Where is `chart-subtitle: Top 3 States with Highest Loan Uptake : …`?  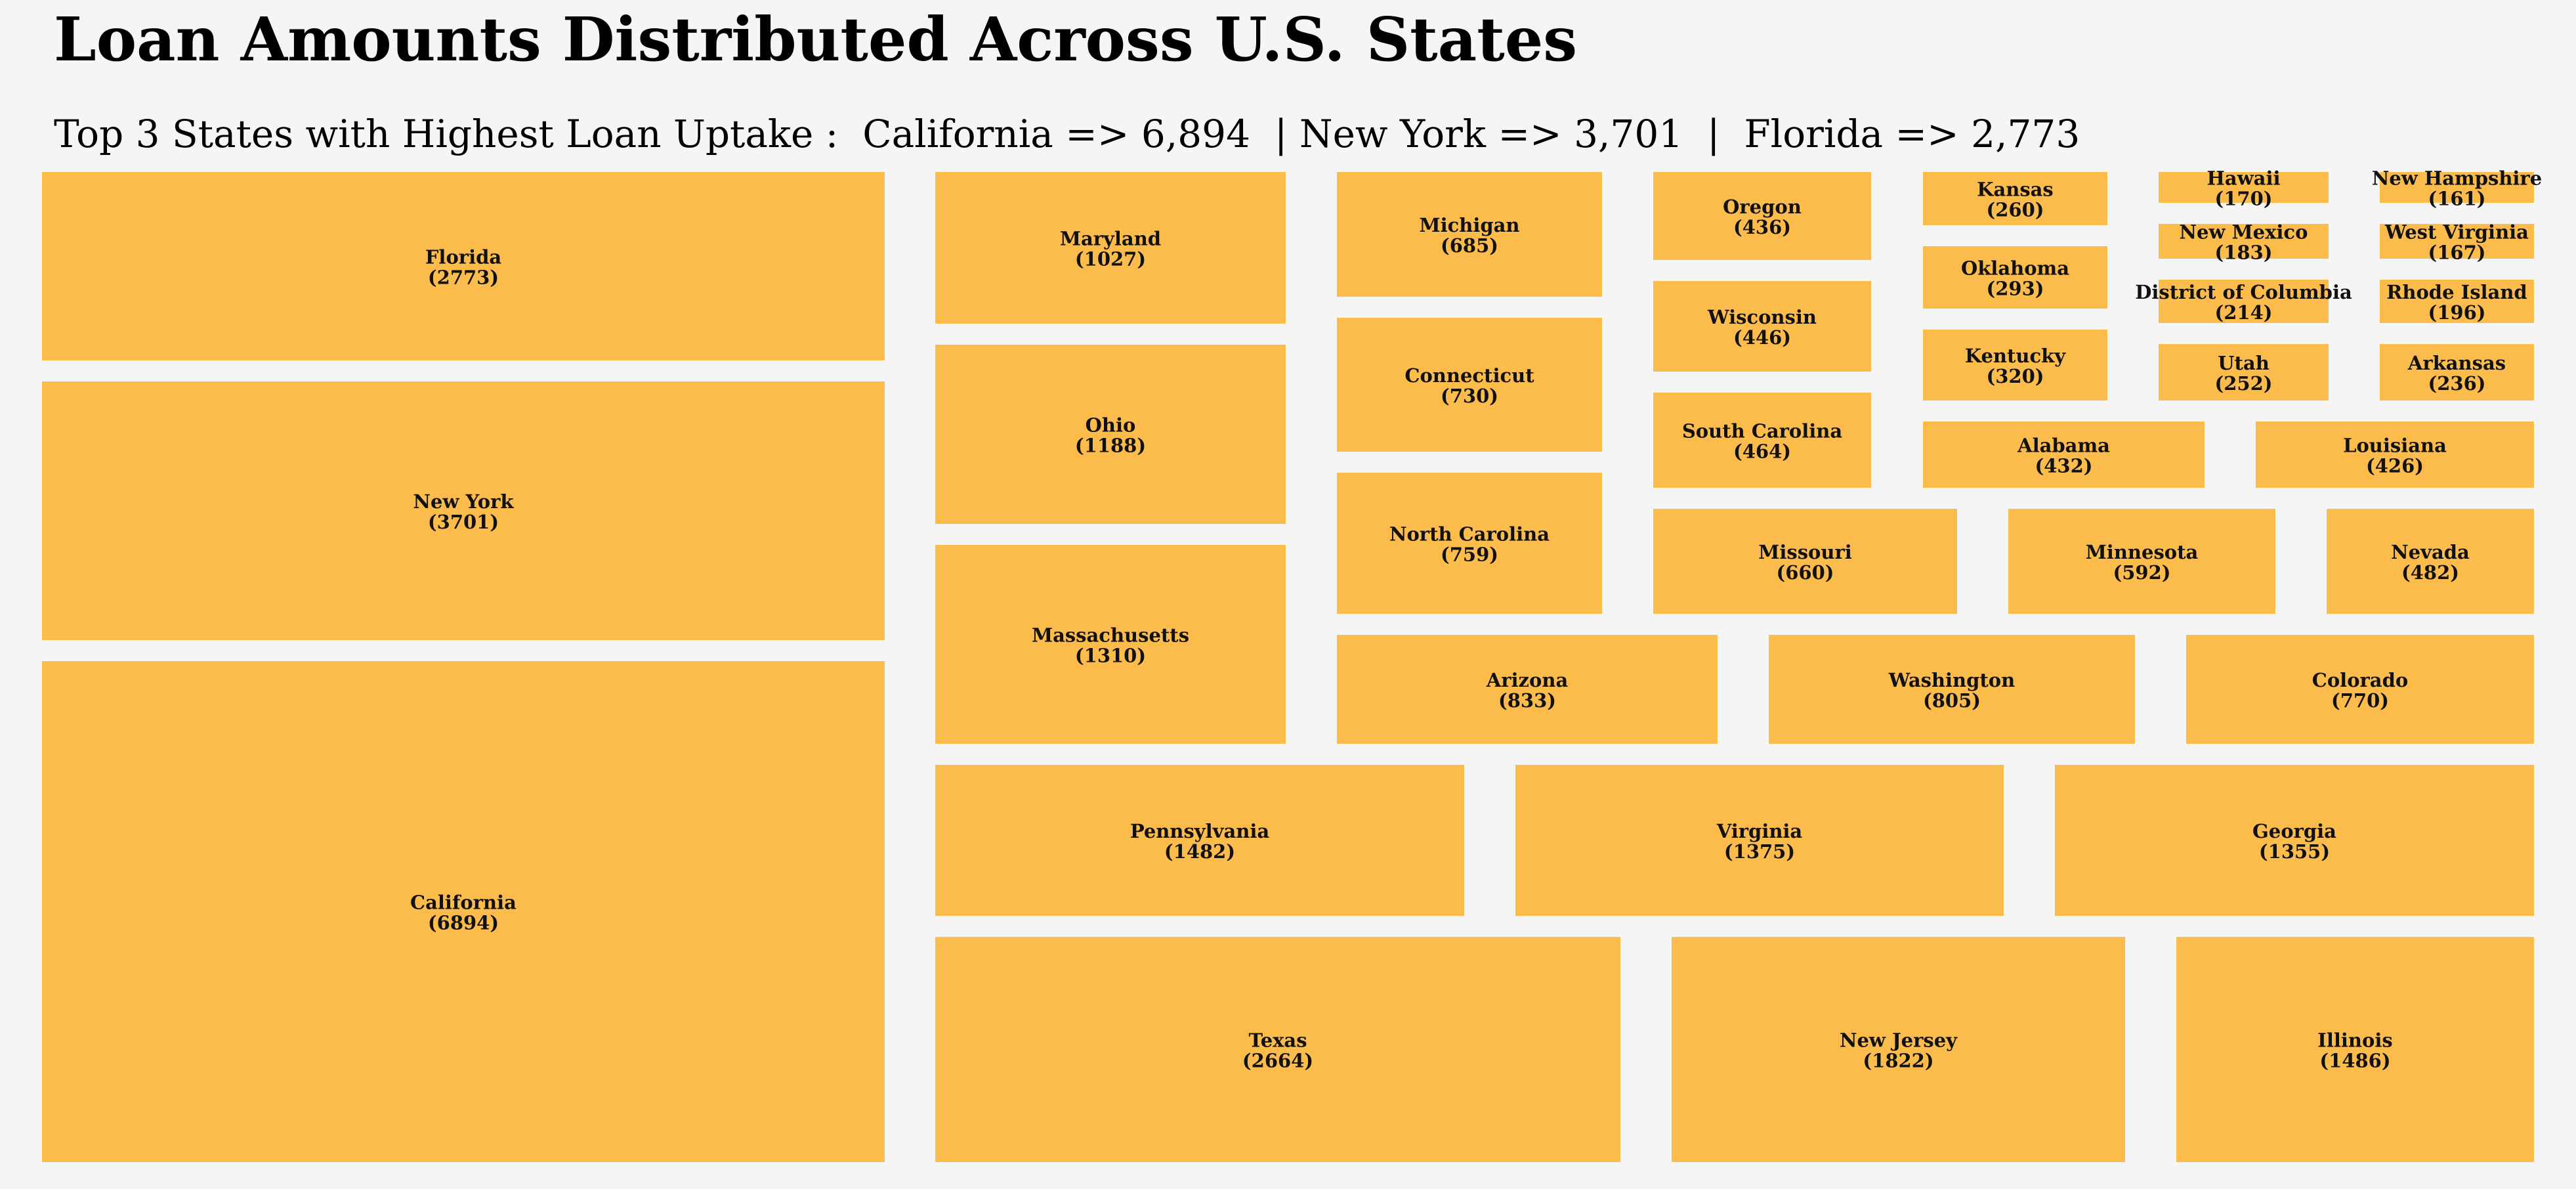
chart-subtitle: Top 3 States with Highest Loan Uptake : … is located at coordinates (1067, 134).